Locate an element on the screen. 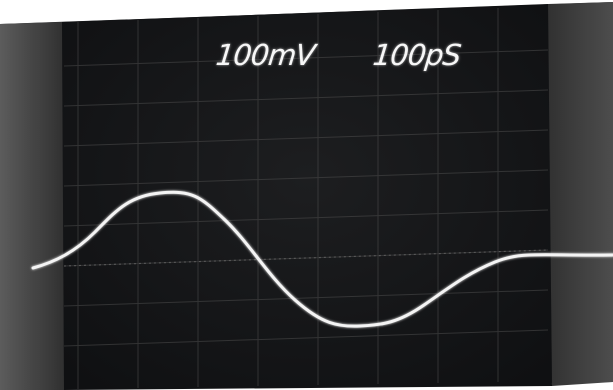 This screenshot has height=390, width=613. time-per-div-readout: 100pS is located at coordinates (416, 55).